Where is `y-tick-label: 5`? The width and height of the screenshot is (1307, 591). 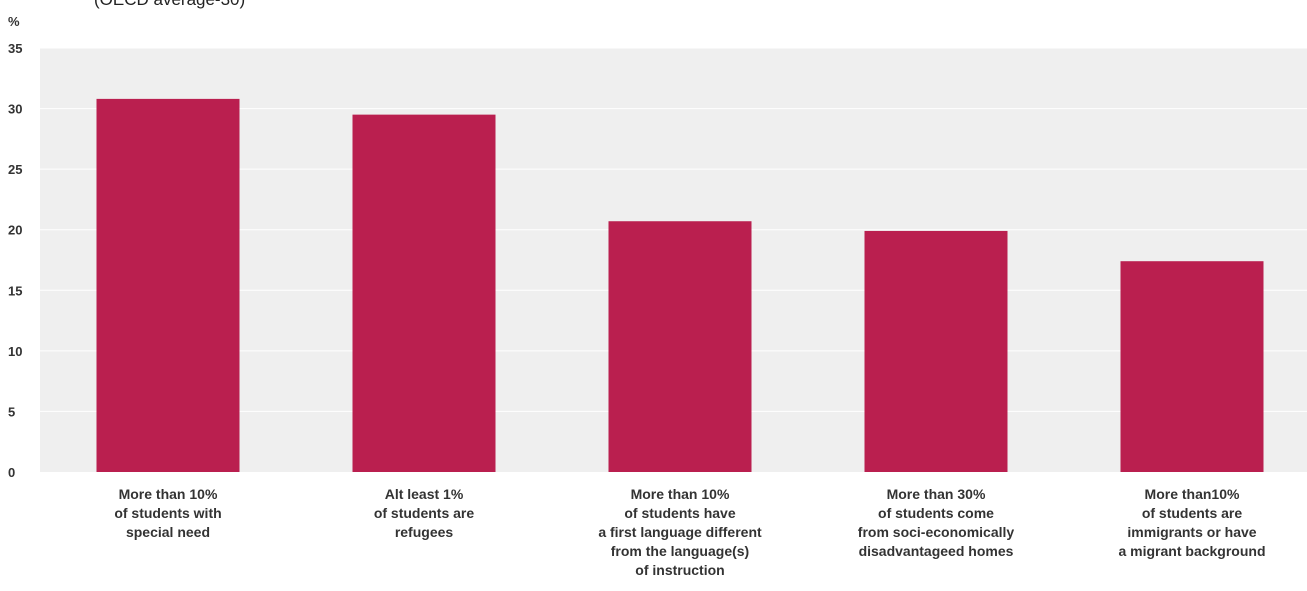
y-tick-label: 5 is located at coordinates (11, 411).